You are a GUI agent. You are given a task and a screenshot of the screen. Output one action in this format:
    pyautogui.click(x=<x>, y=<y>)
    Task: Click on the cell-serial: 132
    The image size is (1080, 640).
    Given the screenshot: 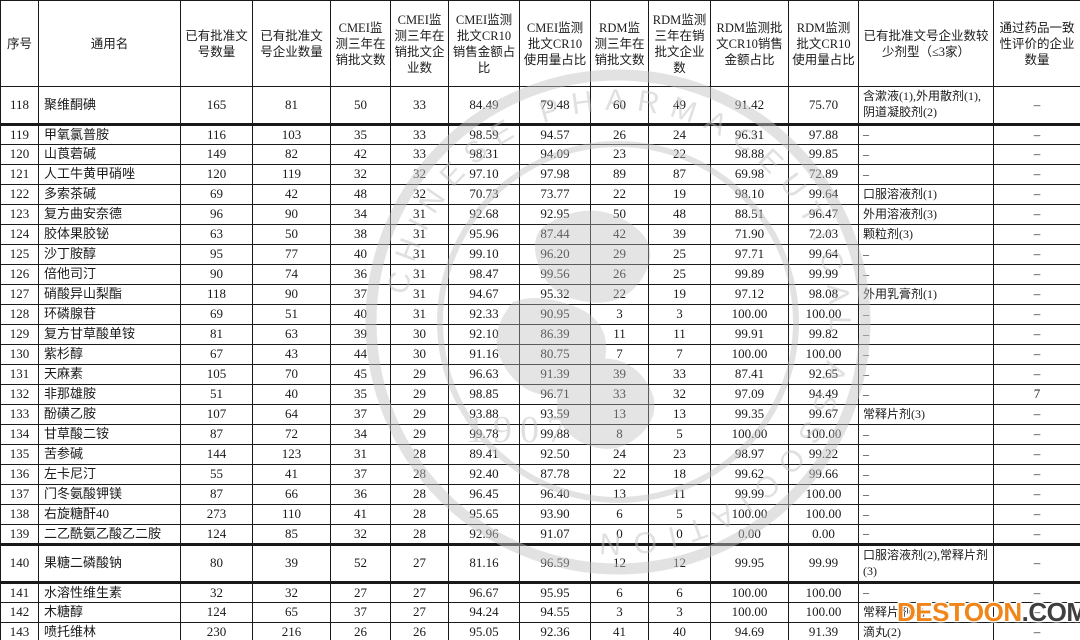 What is the action you would take?
    pyautogui.click(x=19, y=394)
    